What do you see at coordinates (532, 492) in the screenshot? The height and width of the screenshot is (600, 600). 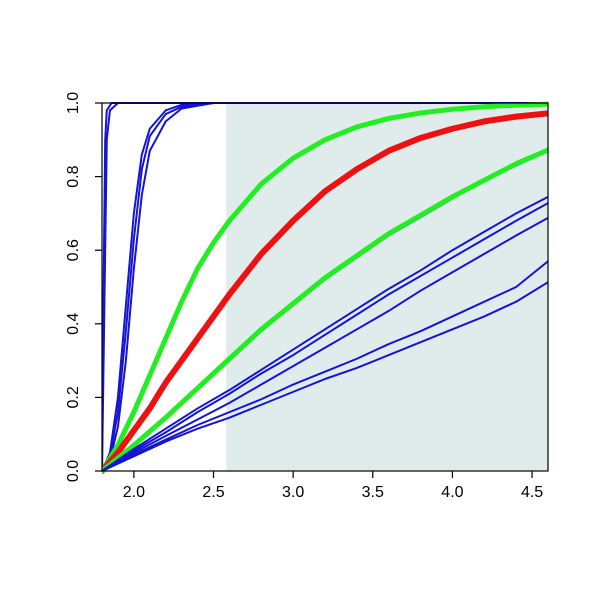 I see `x-tick-label: 4.5` at bounding box center [532, 492].